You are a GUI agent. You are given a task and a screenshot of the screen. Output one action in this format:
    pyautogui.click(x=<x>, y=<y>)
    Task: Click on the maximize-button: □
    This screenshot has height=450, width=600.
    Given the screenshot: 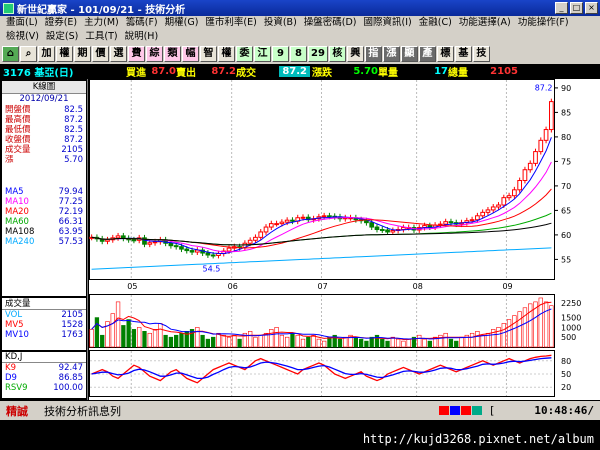 What is the action you would take?
    pyautogui.click(x=576, y=8)
    